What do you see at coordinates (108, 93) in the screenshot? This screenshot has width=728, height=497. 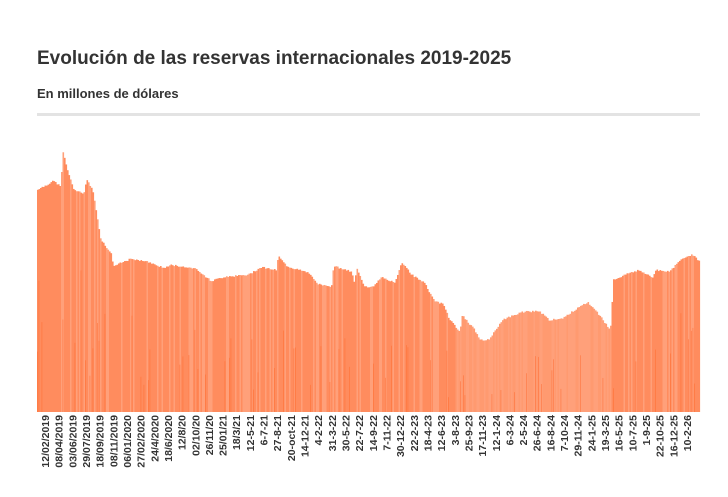 I see `chart-subtitle: En millones de dólares` at bounding box center [108, 93].